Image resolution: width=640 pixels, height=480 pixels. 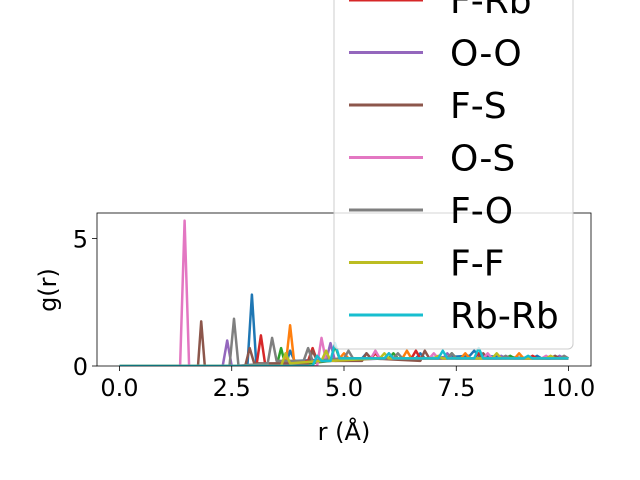 What do you see at coordinates (344, 388) in the screenshot?
I see `x-tick-label: 5.0` at bounding box center [344, 388].